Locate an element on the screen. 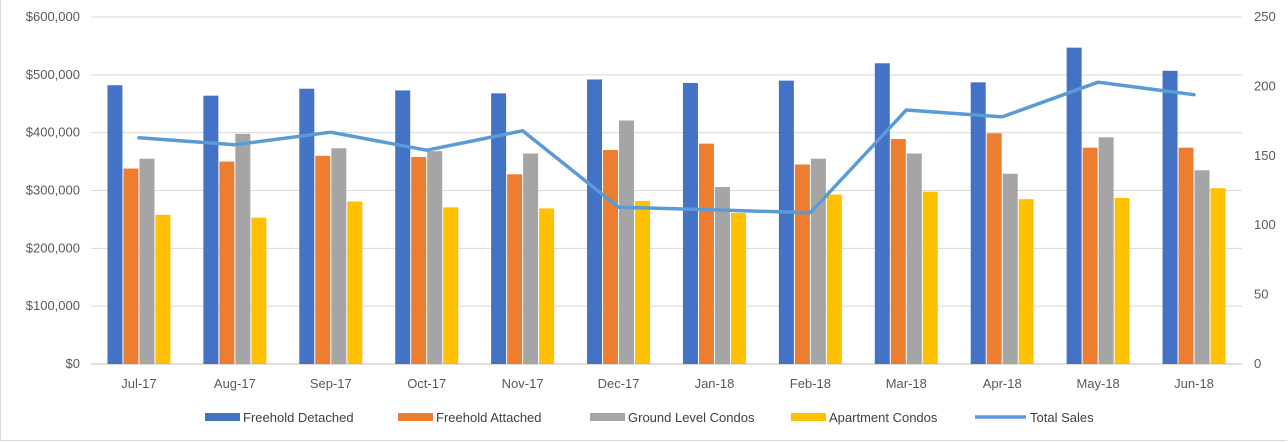 Image resolution: width=1288 pixels, height=442 pixels. x-tick-label: Dec-17 is located at coordinates (619, 383).